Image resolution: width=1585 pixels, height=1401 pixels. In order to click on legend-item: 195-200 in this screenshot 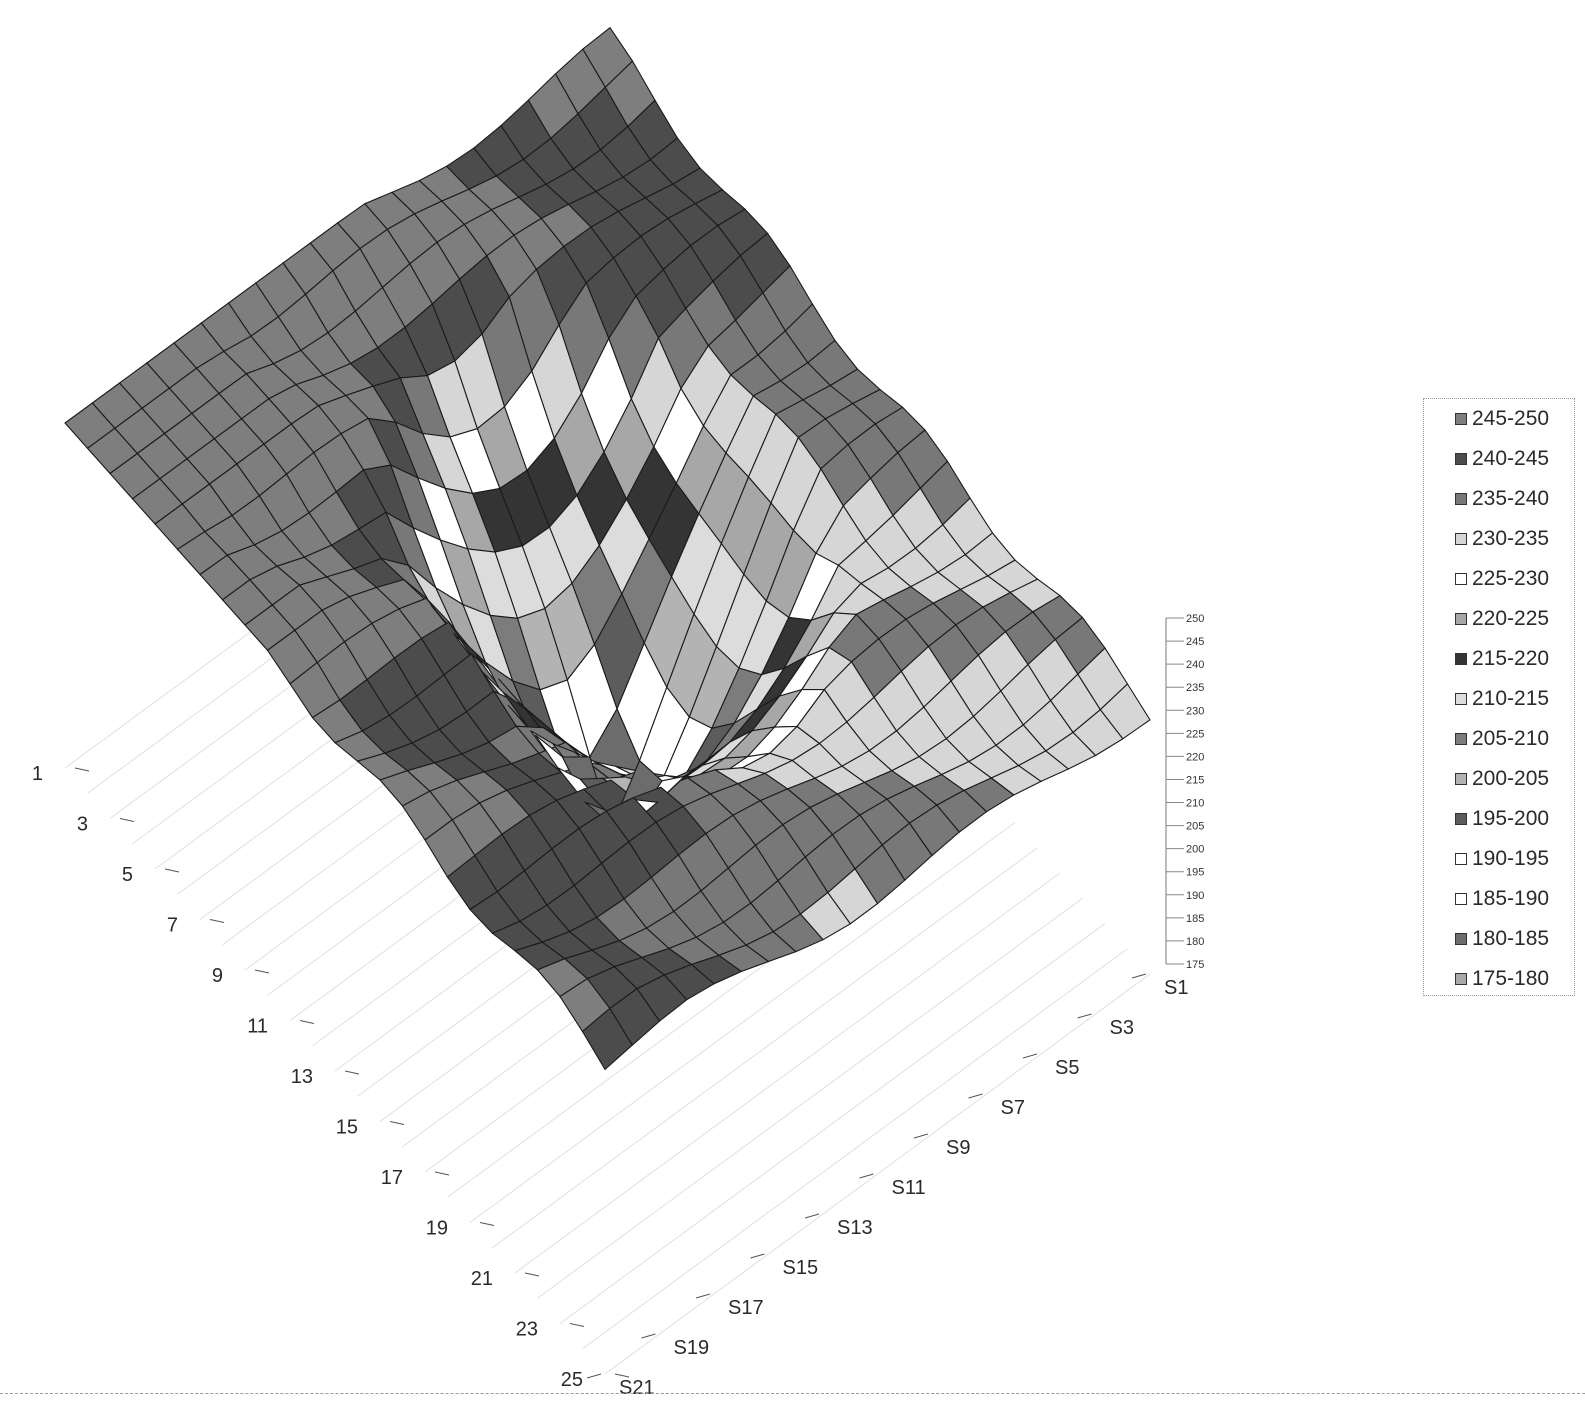, I will do `click(1502, 819)`.